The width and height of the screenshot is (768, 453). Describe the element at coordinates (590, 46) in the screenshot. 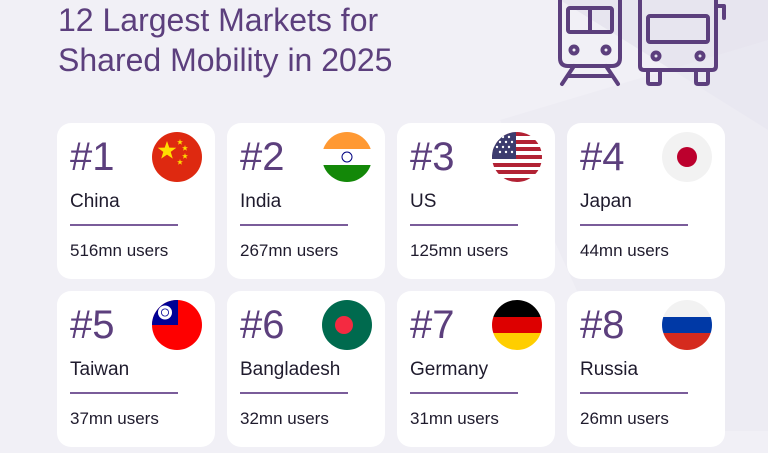

I see `train-icon` at that location.